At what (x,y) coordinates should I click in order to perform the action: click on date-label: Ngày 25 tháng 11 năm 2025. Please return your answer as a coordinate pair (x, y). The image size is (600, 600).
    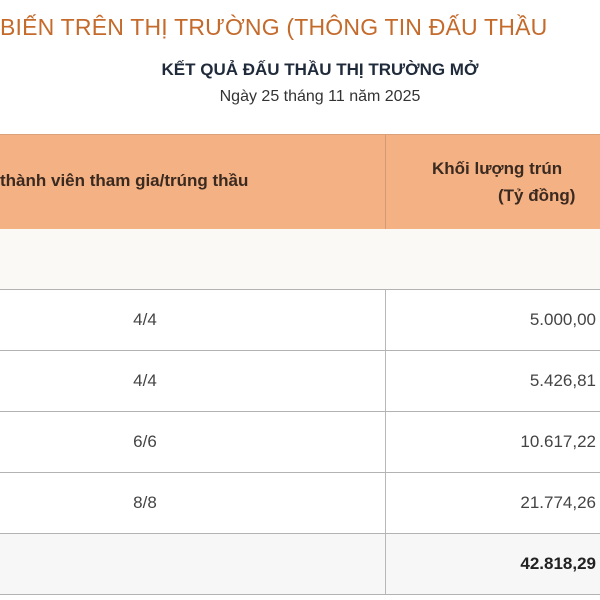
    Looking at the image, I should click on (320, 96).